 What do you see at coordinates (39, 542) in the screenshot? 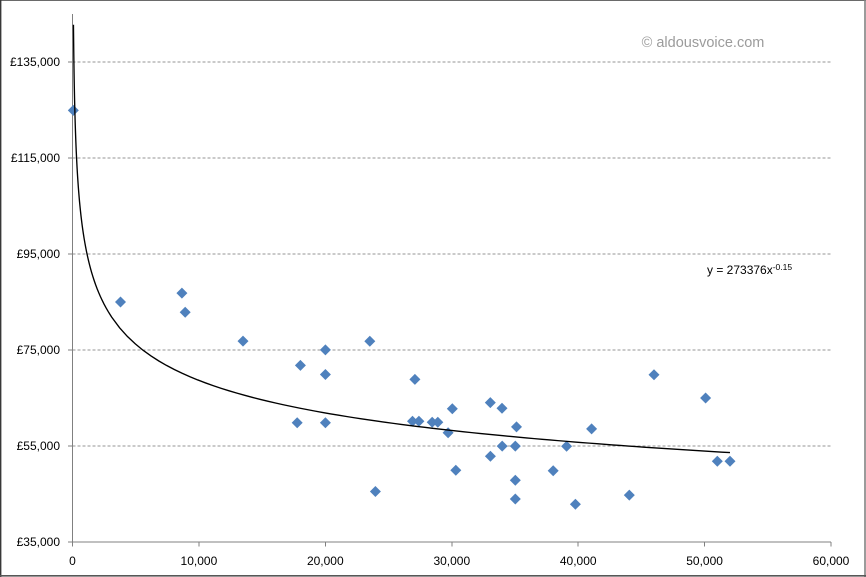
I see `svg-text: £35,000` at bounding box center [39, 542].